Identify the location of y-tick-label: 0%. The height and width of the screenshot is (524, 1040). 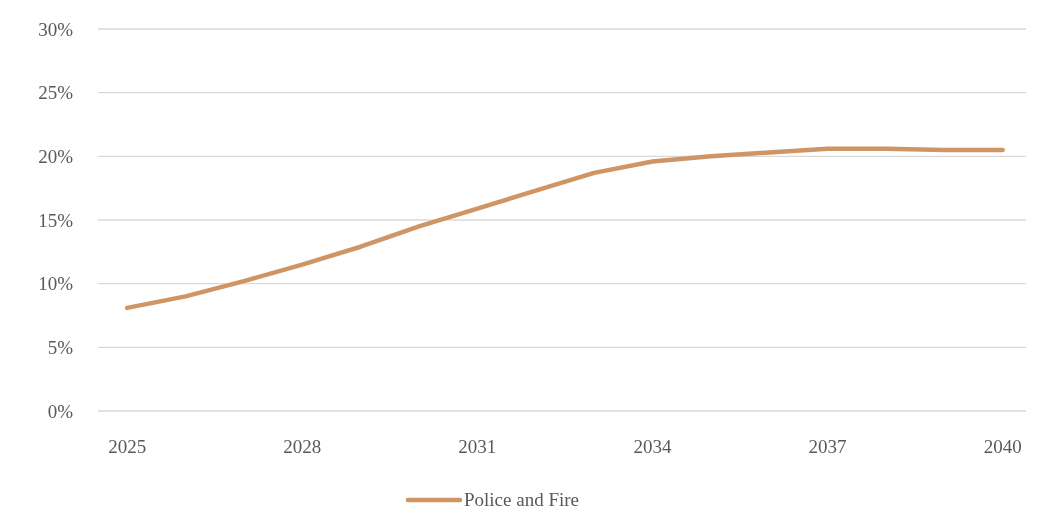
(60, 411).